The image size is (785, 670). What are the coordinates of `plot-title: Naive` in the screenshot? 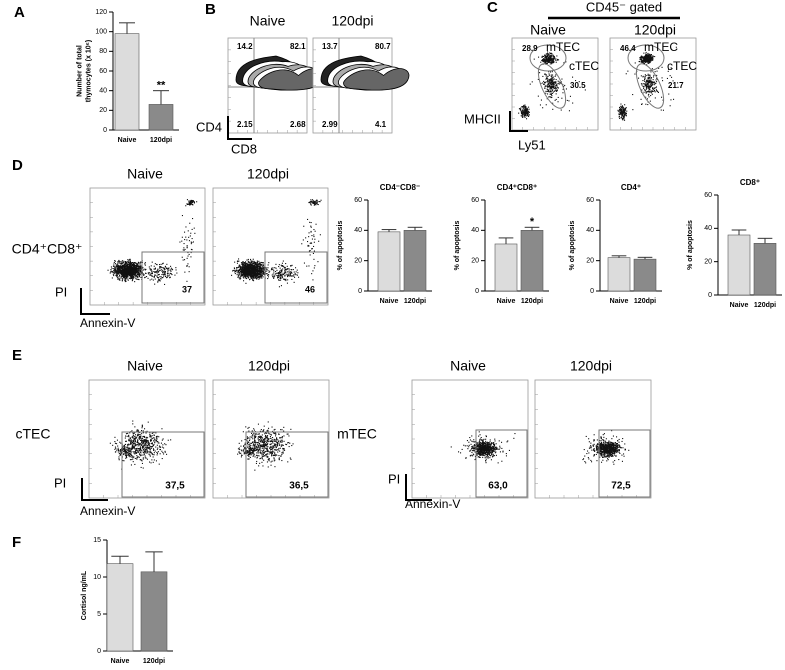 It's located at (145, 174).